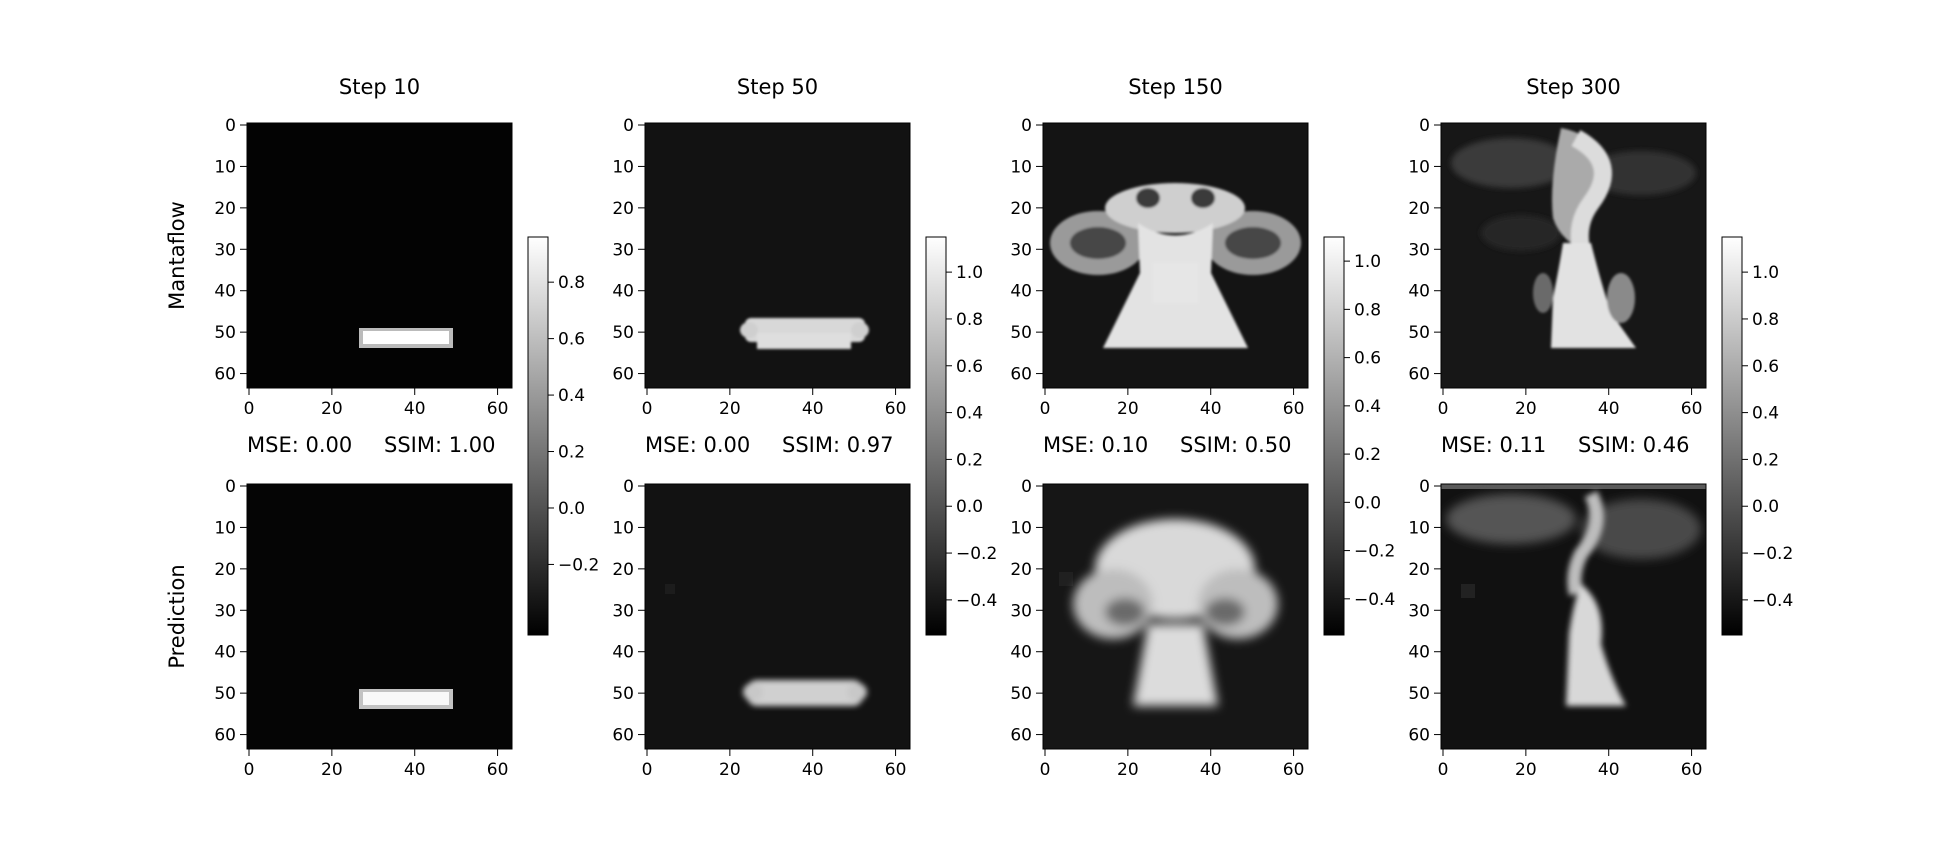 The image size is (1944, 864). What do you see at coordinates (1175, 87) in the screenshot?
I see `panel-title: Step 150` at bounding box center [1175, 87].